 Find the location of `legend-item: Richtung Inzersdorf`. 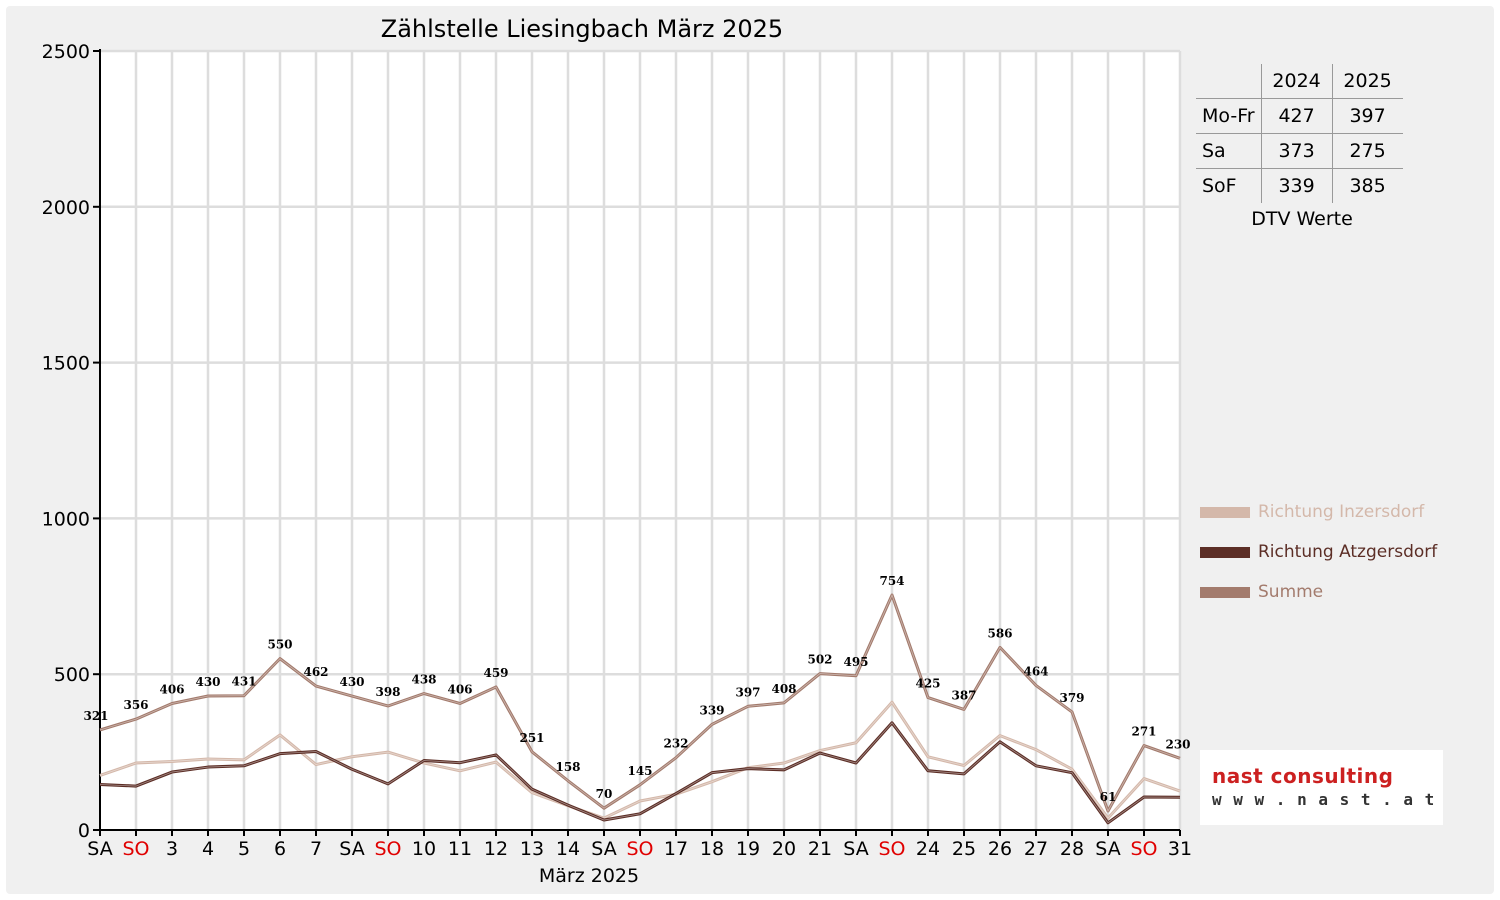

legend-item: Richtung Inzersdorf is located at coordinates (1318, 512).